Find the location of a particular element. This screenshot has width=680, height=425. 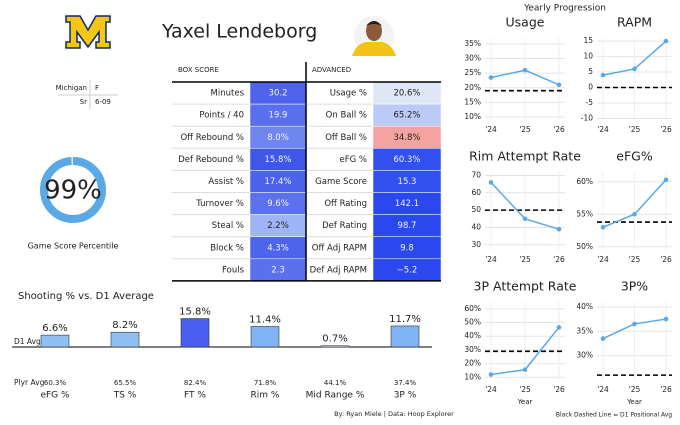

yearly-title: Yearly Progression is located at coordinates (564, 9).